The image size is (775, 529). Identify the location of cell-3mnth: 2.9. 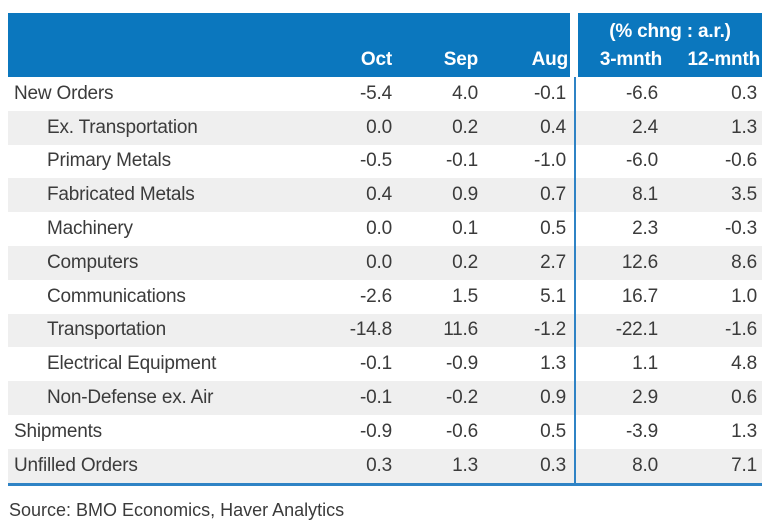
(645, 398).